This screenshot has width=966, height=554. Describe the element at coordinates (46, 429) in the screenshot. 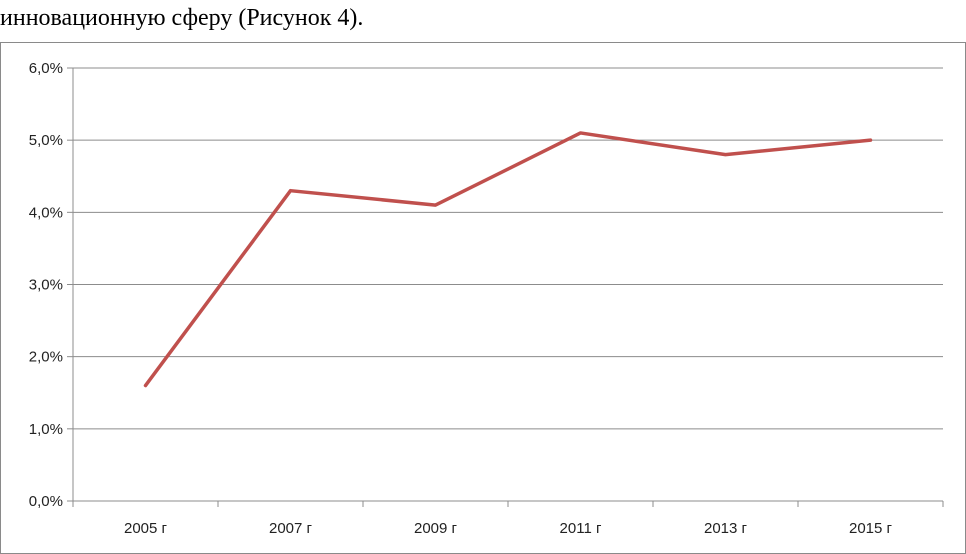

I see `y-tick-label: 1,0%` at that location.